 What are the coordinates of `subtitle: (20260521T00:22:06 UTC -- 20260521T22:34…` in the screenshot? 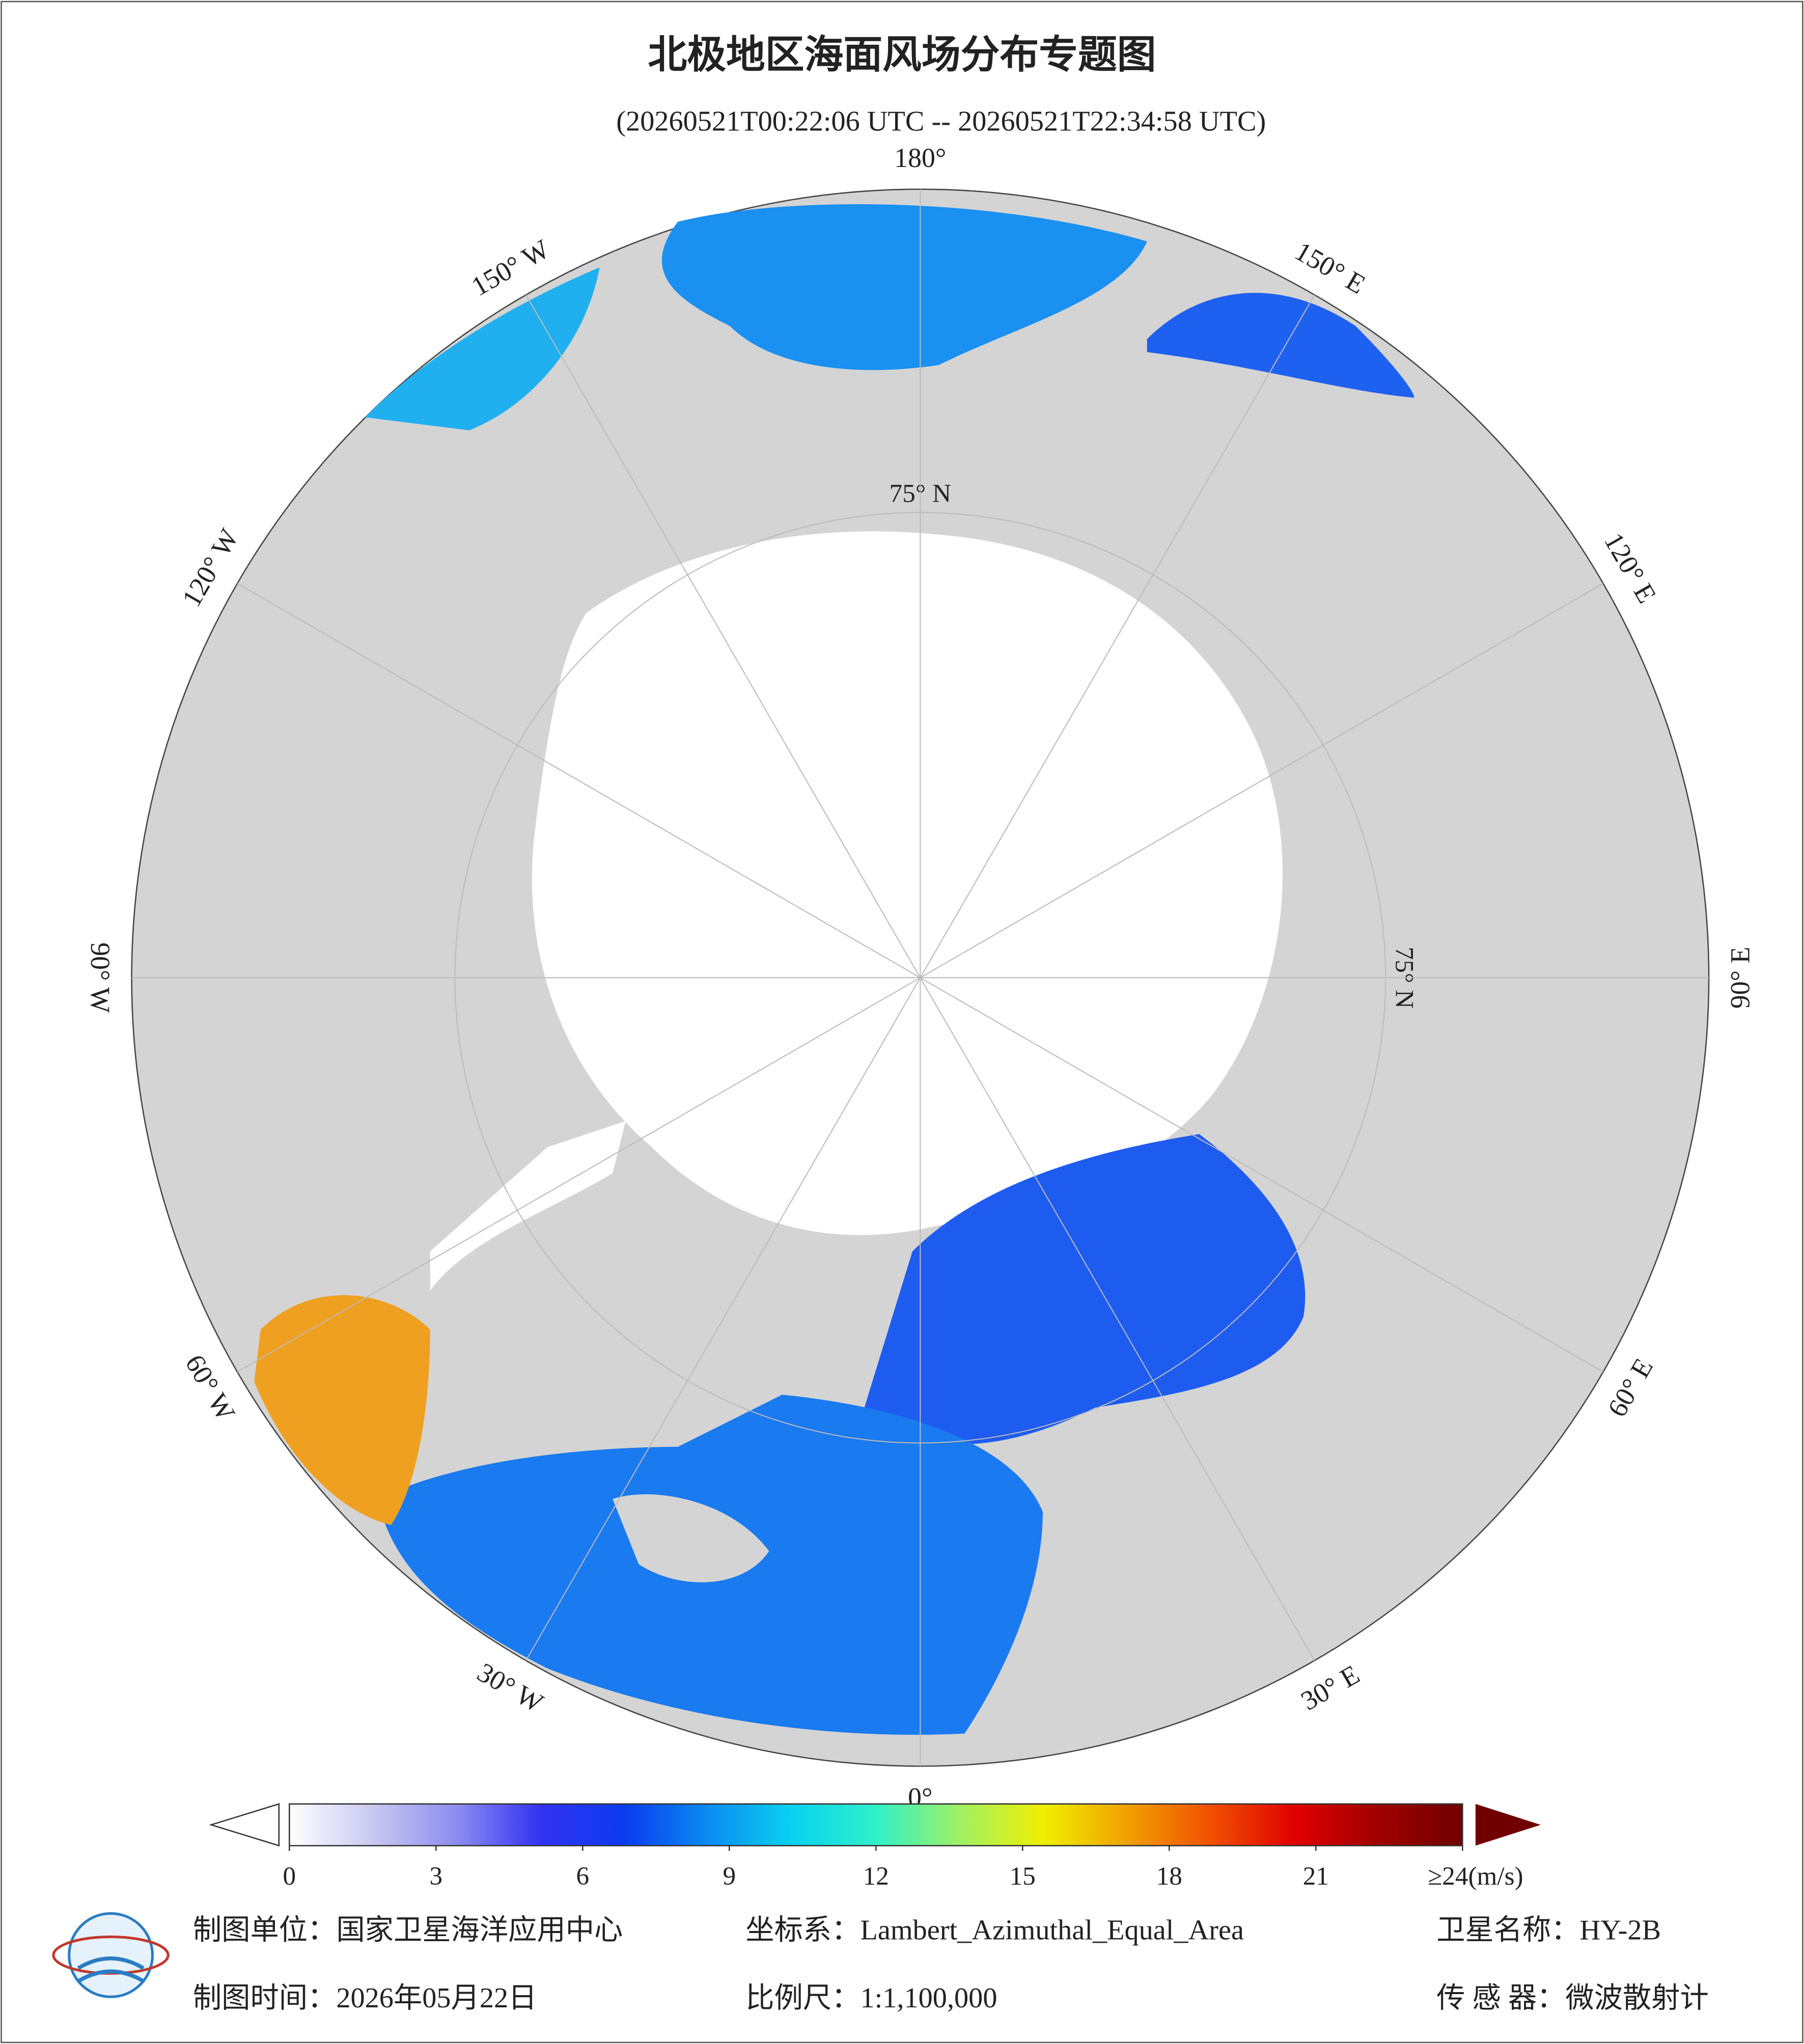 It's located at (941, 121).